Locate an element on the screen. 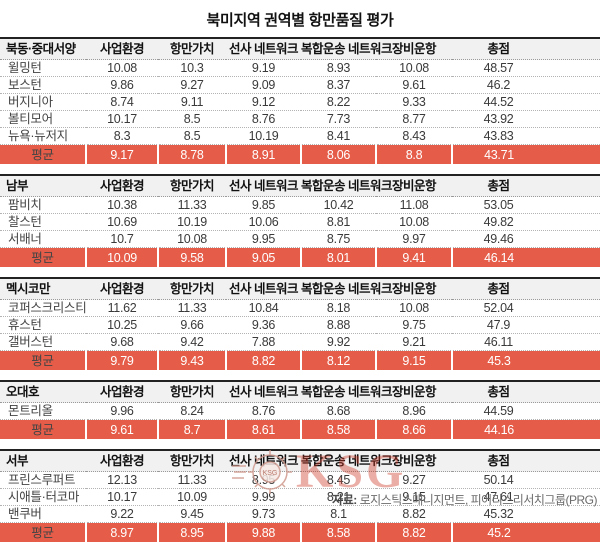  cell-value: 8.82 is located at coordinates (414, 514).